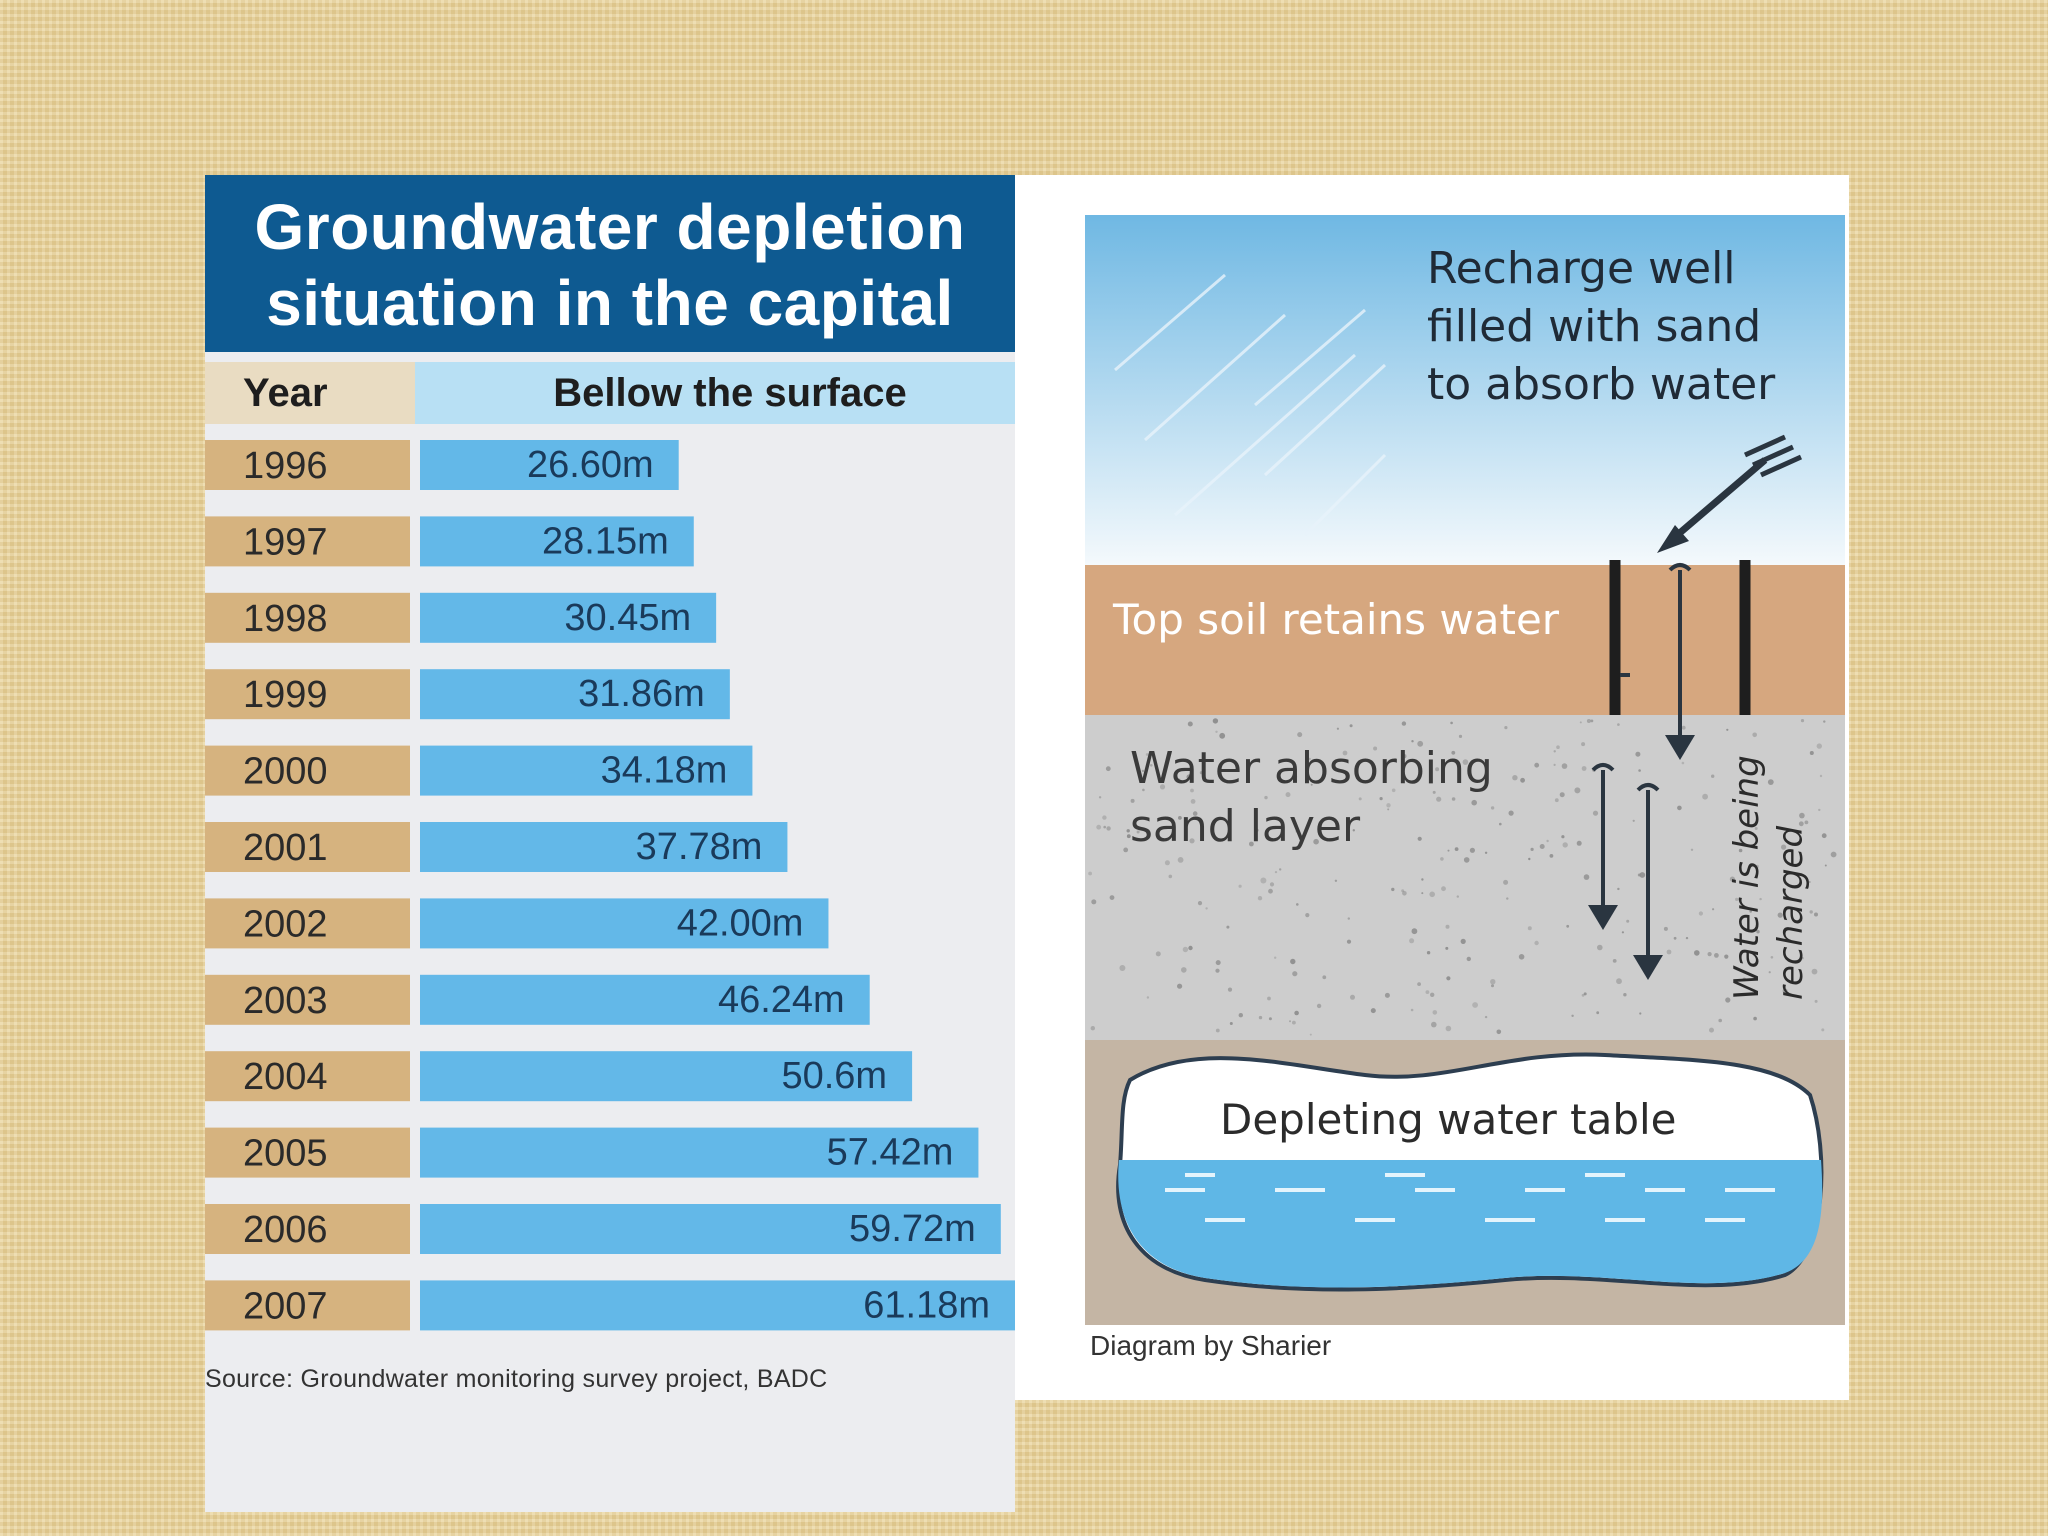  I want to click on year-label: 2004, so click(285, 1077).